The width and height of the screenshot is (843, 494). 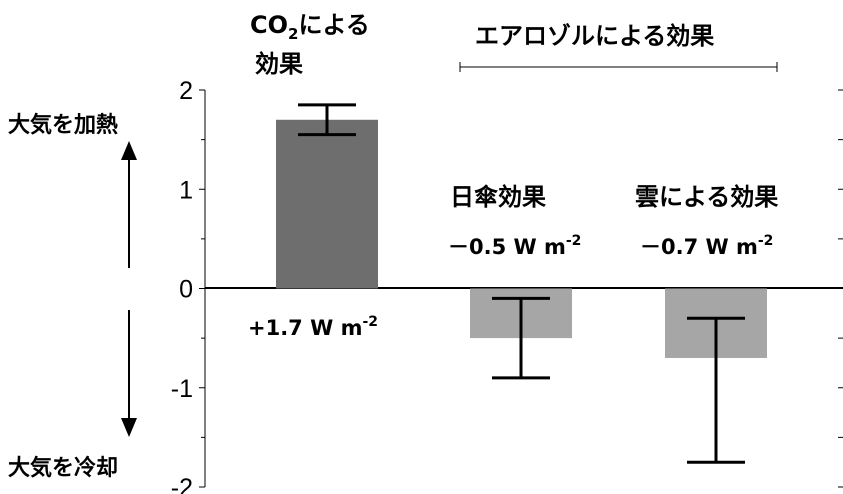 I want to click on heat-annotation: 大気を加熱, so click(x=63, y=125).